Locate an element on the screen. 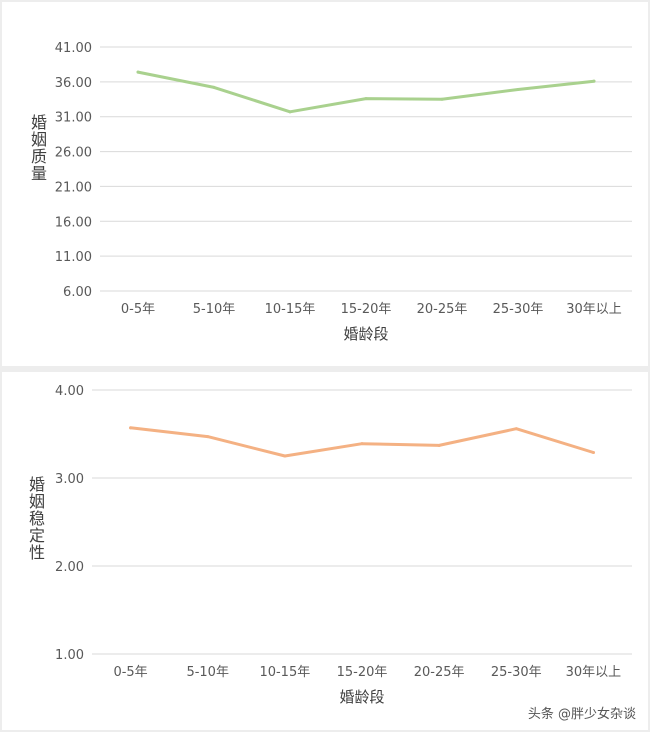 The height and width of the screenshot is (732, 650). y-tick-label: 4.00 is located at coordinates (69, 391).